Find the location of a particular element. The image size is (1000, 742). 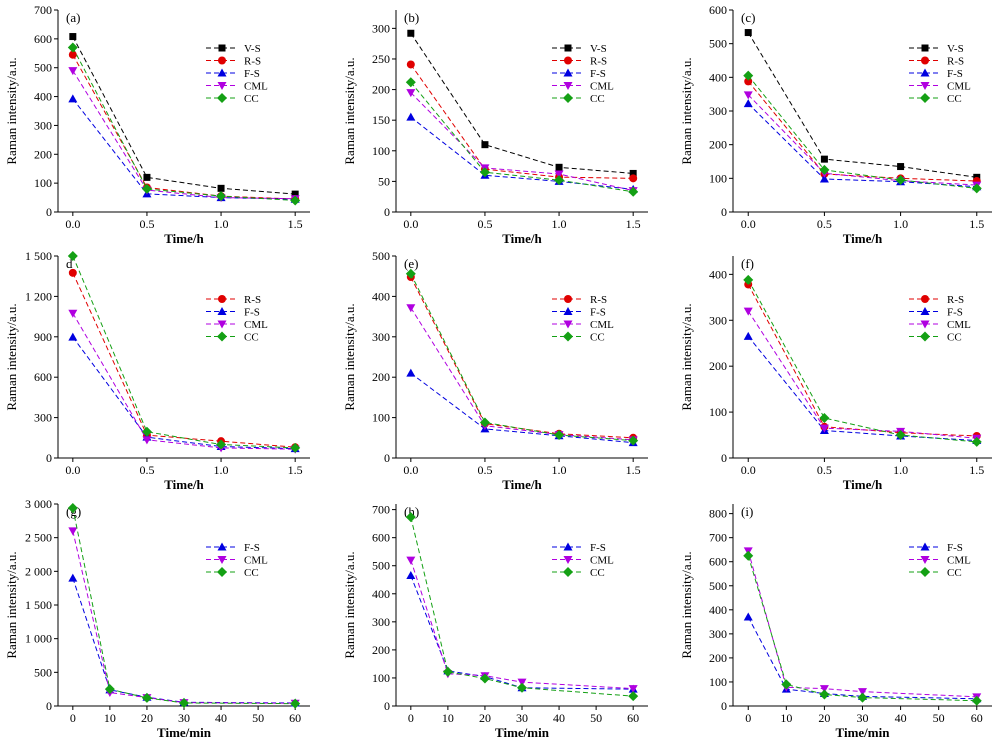

y-axis-label: Raman intensity/a.u. is located at coordinates (349, 604).